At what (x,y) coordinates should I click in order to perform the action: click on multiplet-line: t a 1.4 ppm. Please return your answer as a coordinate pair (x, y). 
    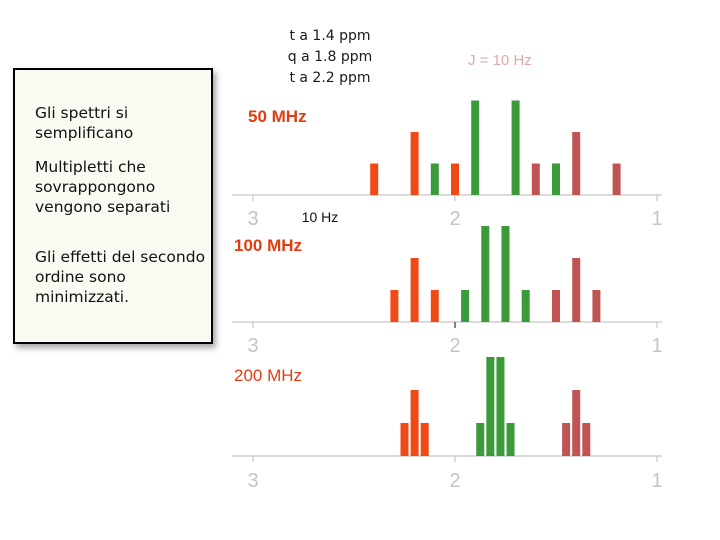
    Looking at the image, I should click on (330, 36).